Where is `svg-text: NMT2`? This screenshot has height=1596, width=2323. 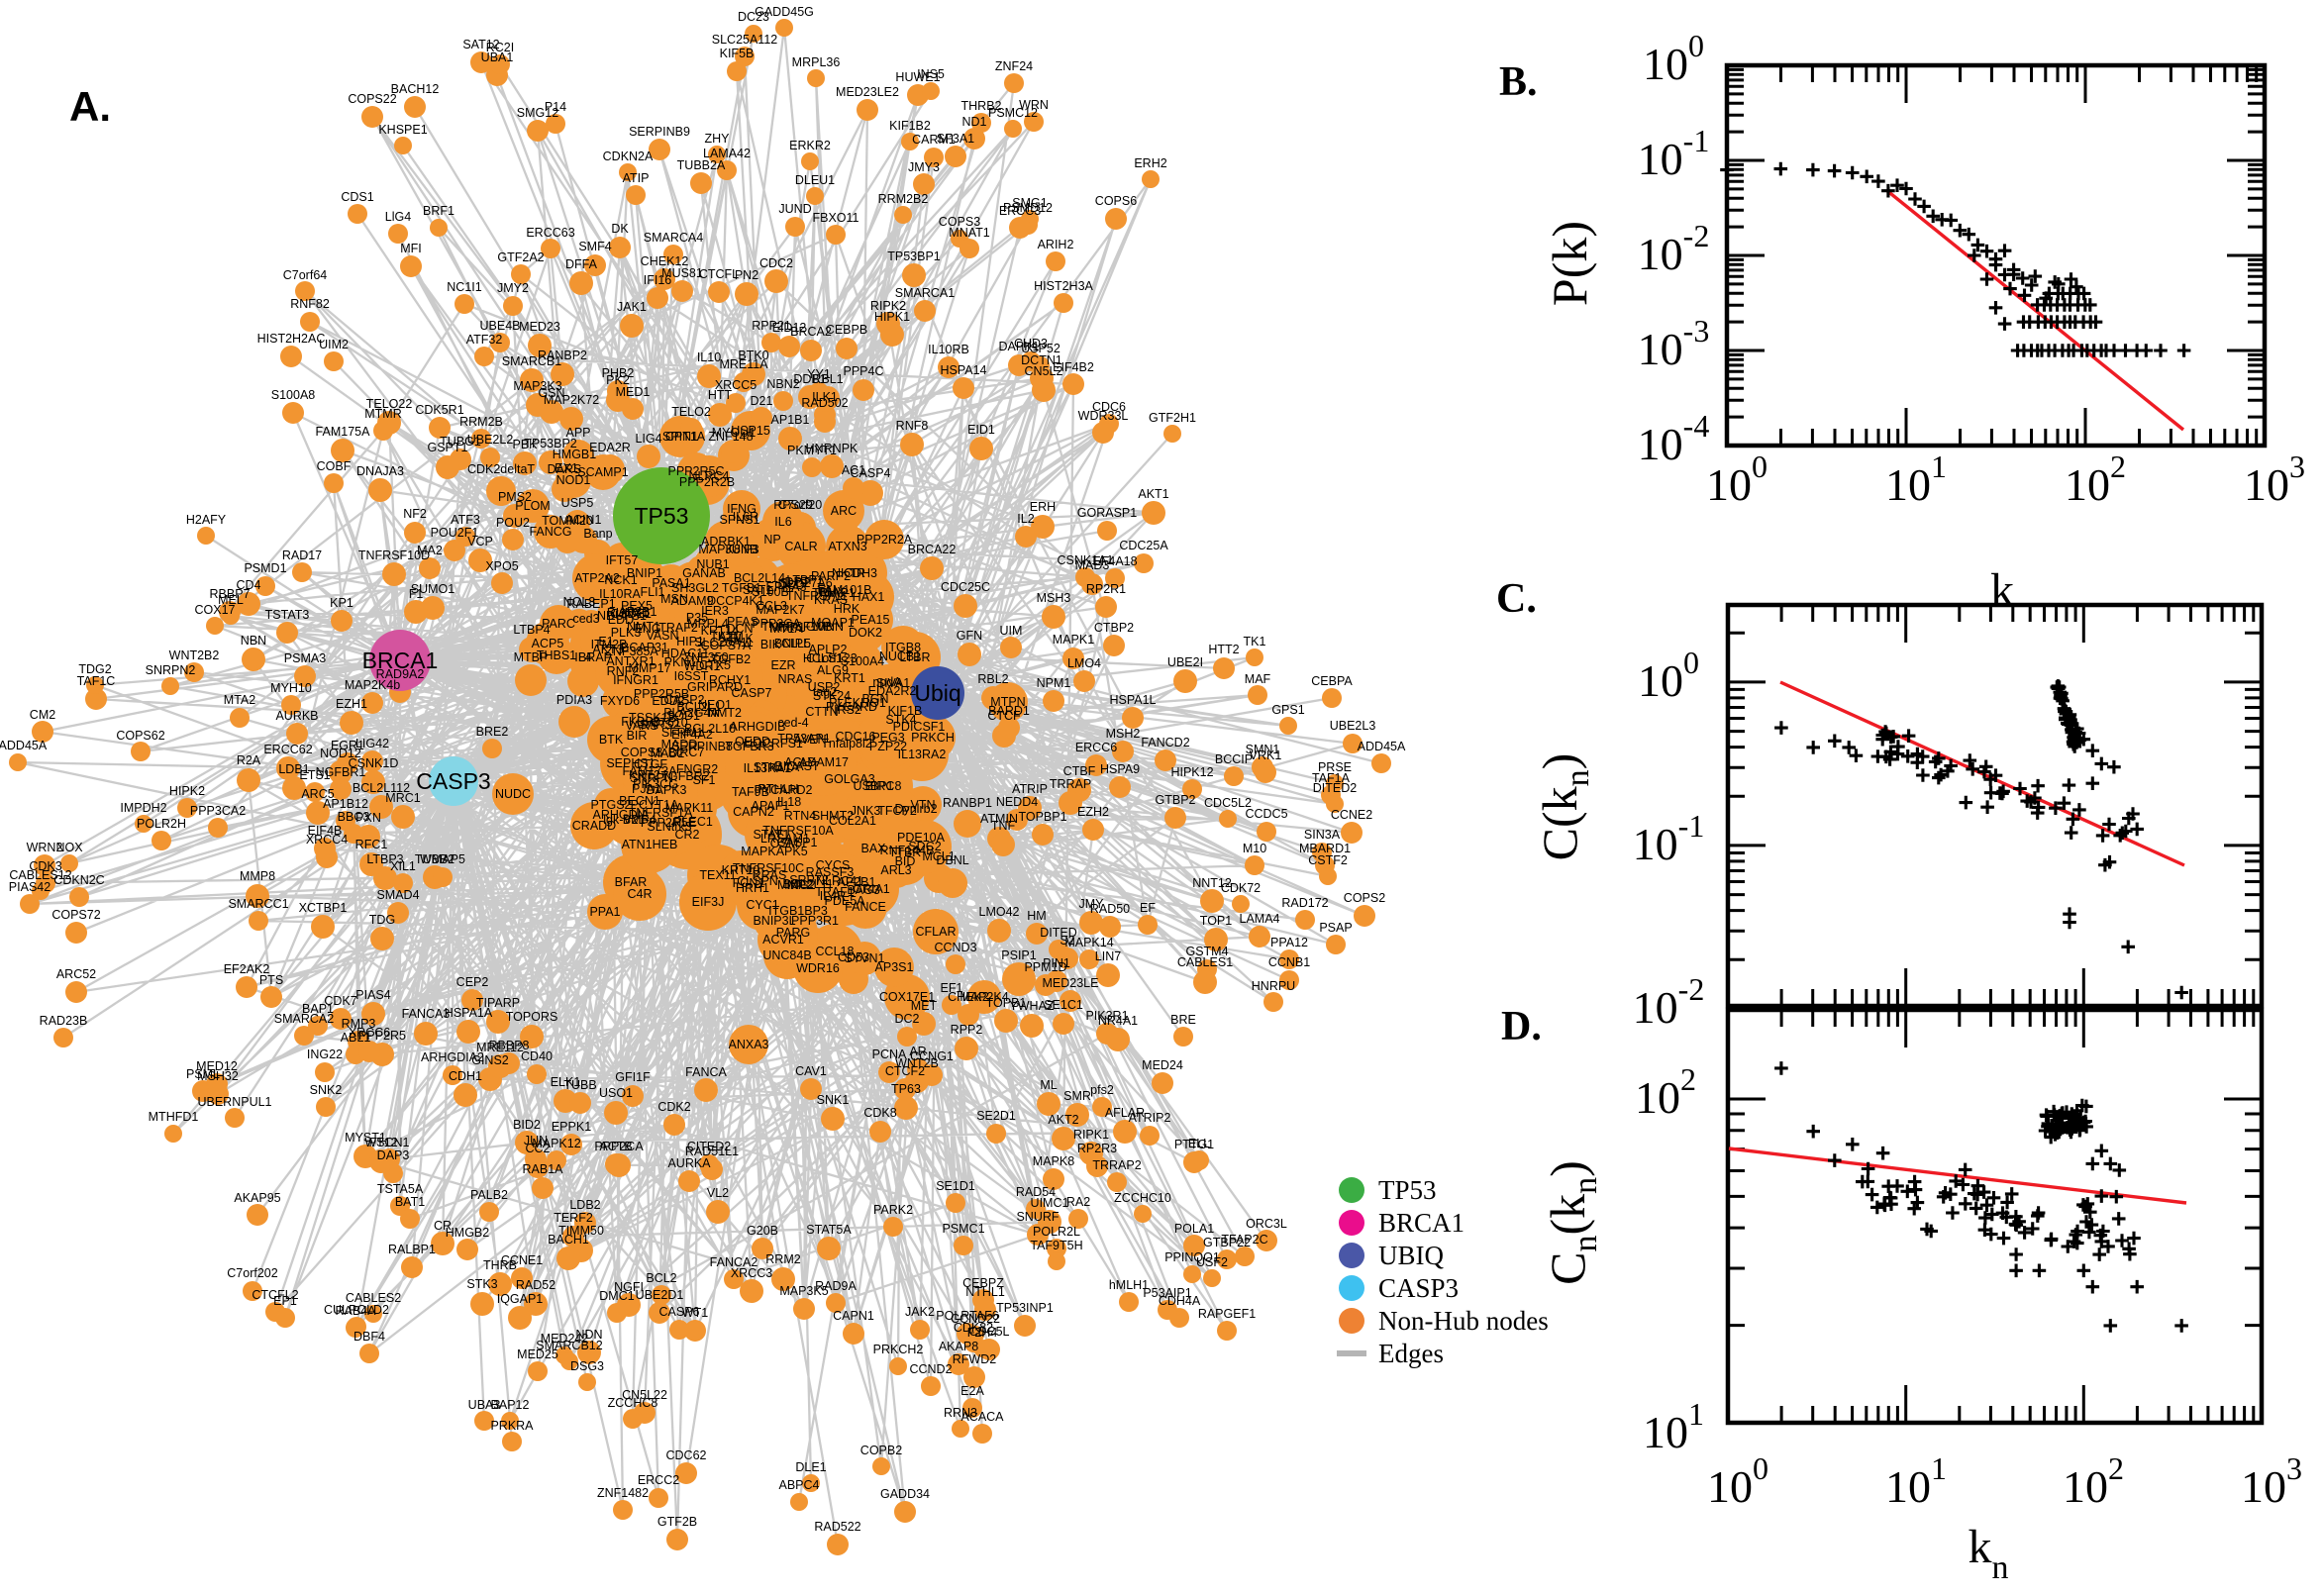
svg-text: NMT2 is located at coordinates (725, 713).